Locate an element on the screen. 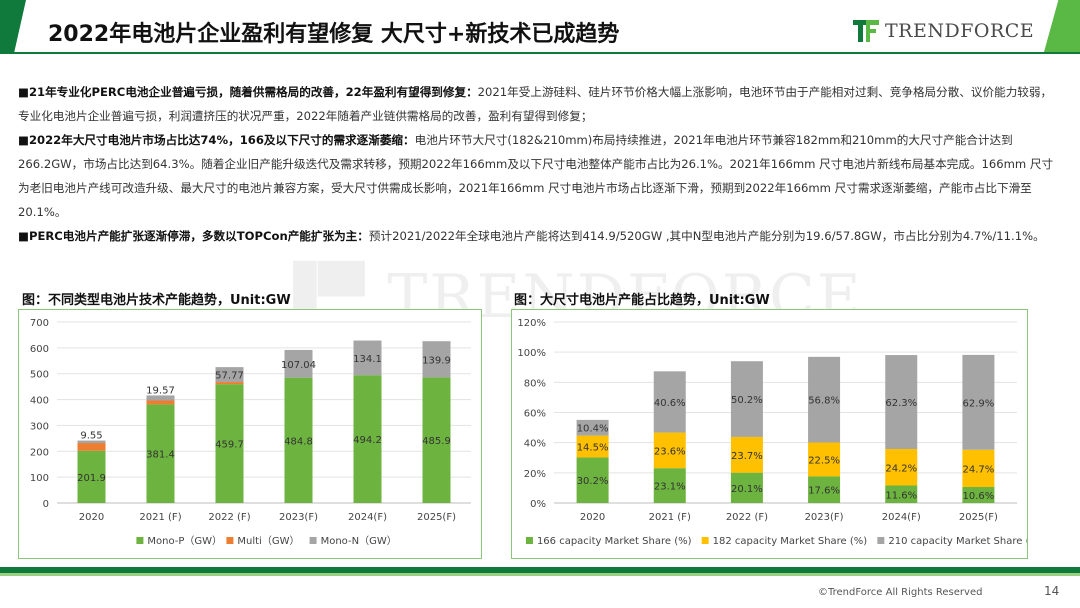 This screenshot has height=608, width=1080. data-label: 201.9 is located at coordinates (91, 478).